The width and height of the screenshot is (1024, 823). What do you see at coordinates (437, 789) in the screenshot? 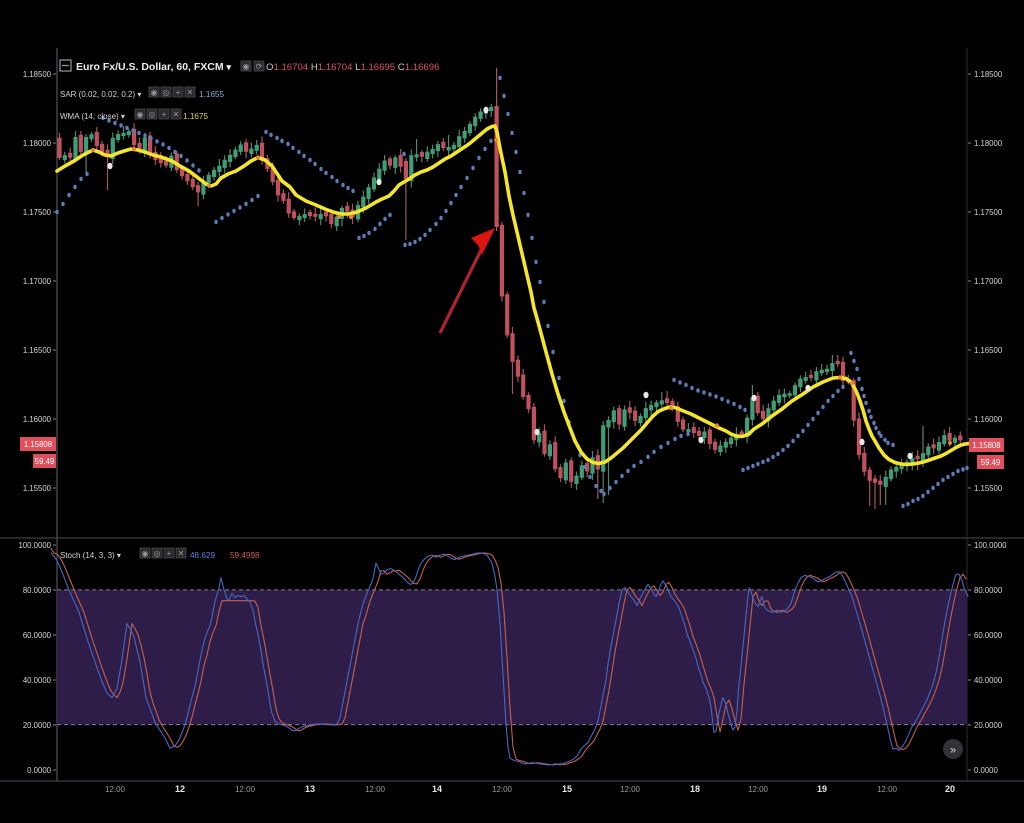
I see `svg-text: 14` at bounding box center [437, 789].